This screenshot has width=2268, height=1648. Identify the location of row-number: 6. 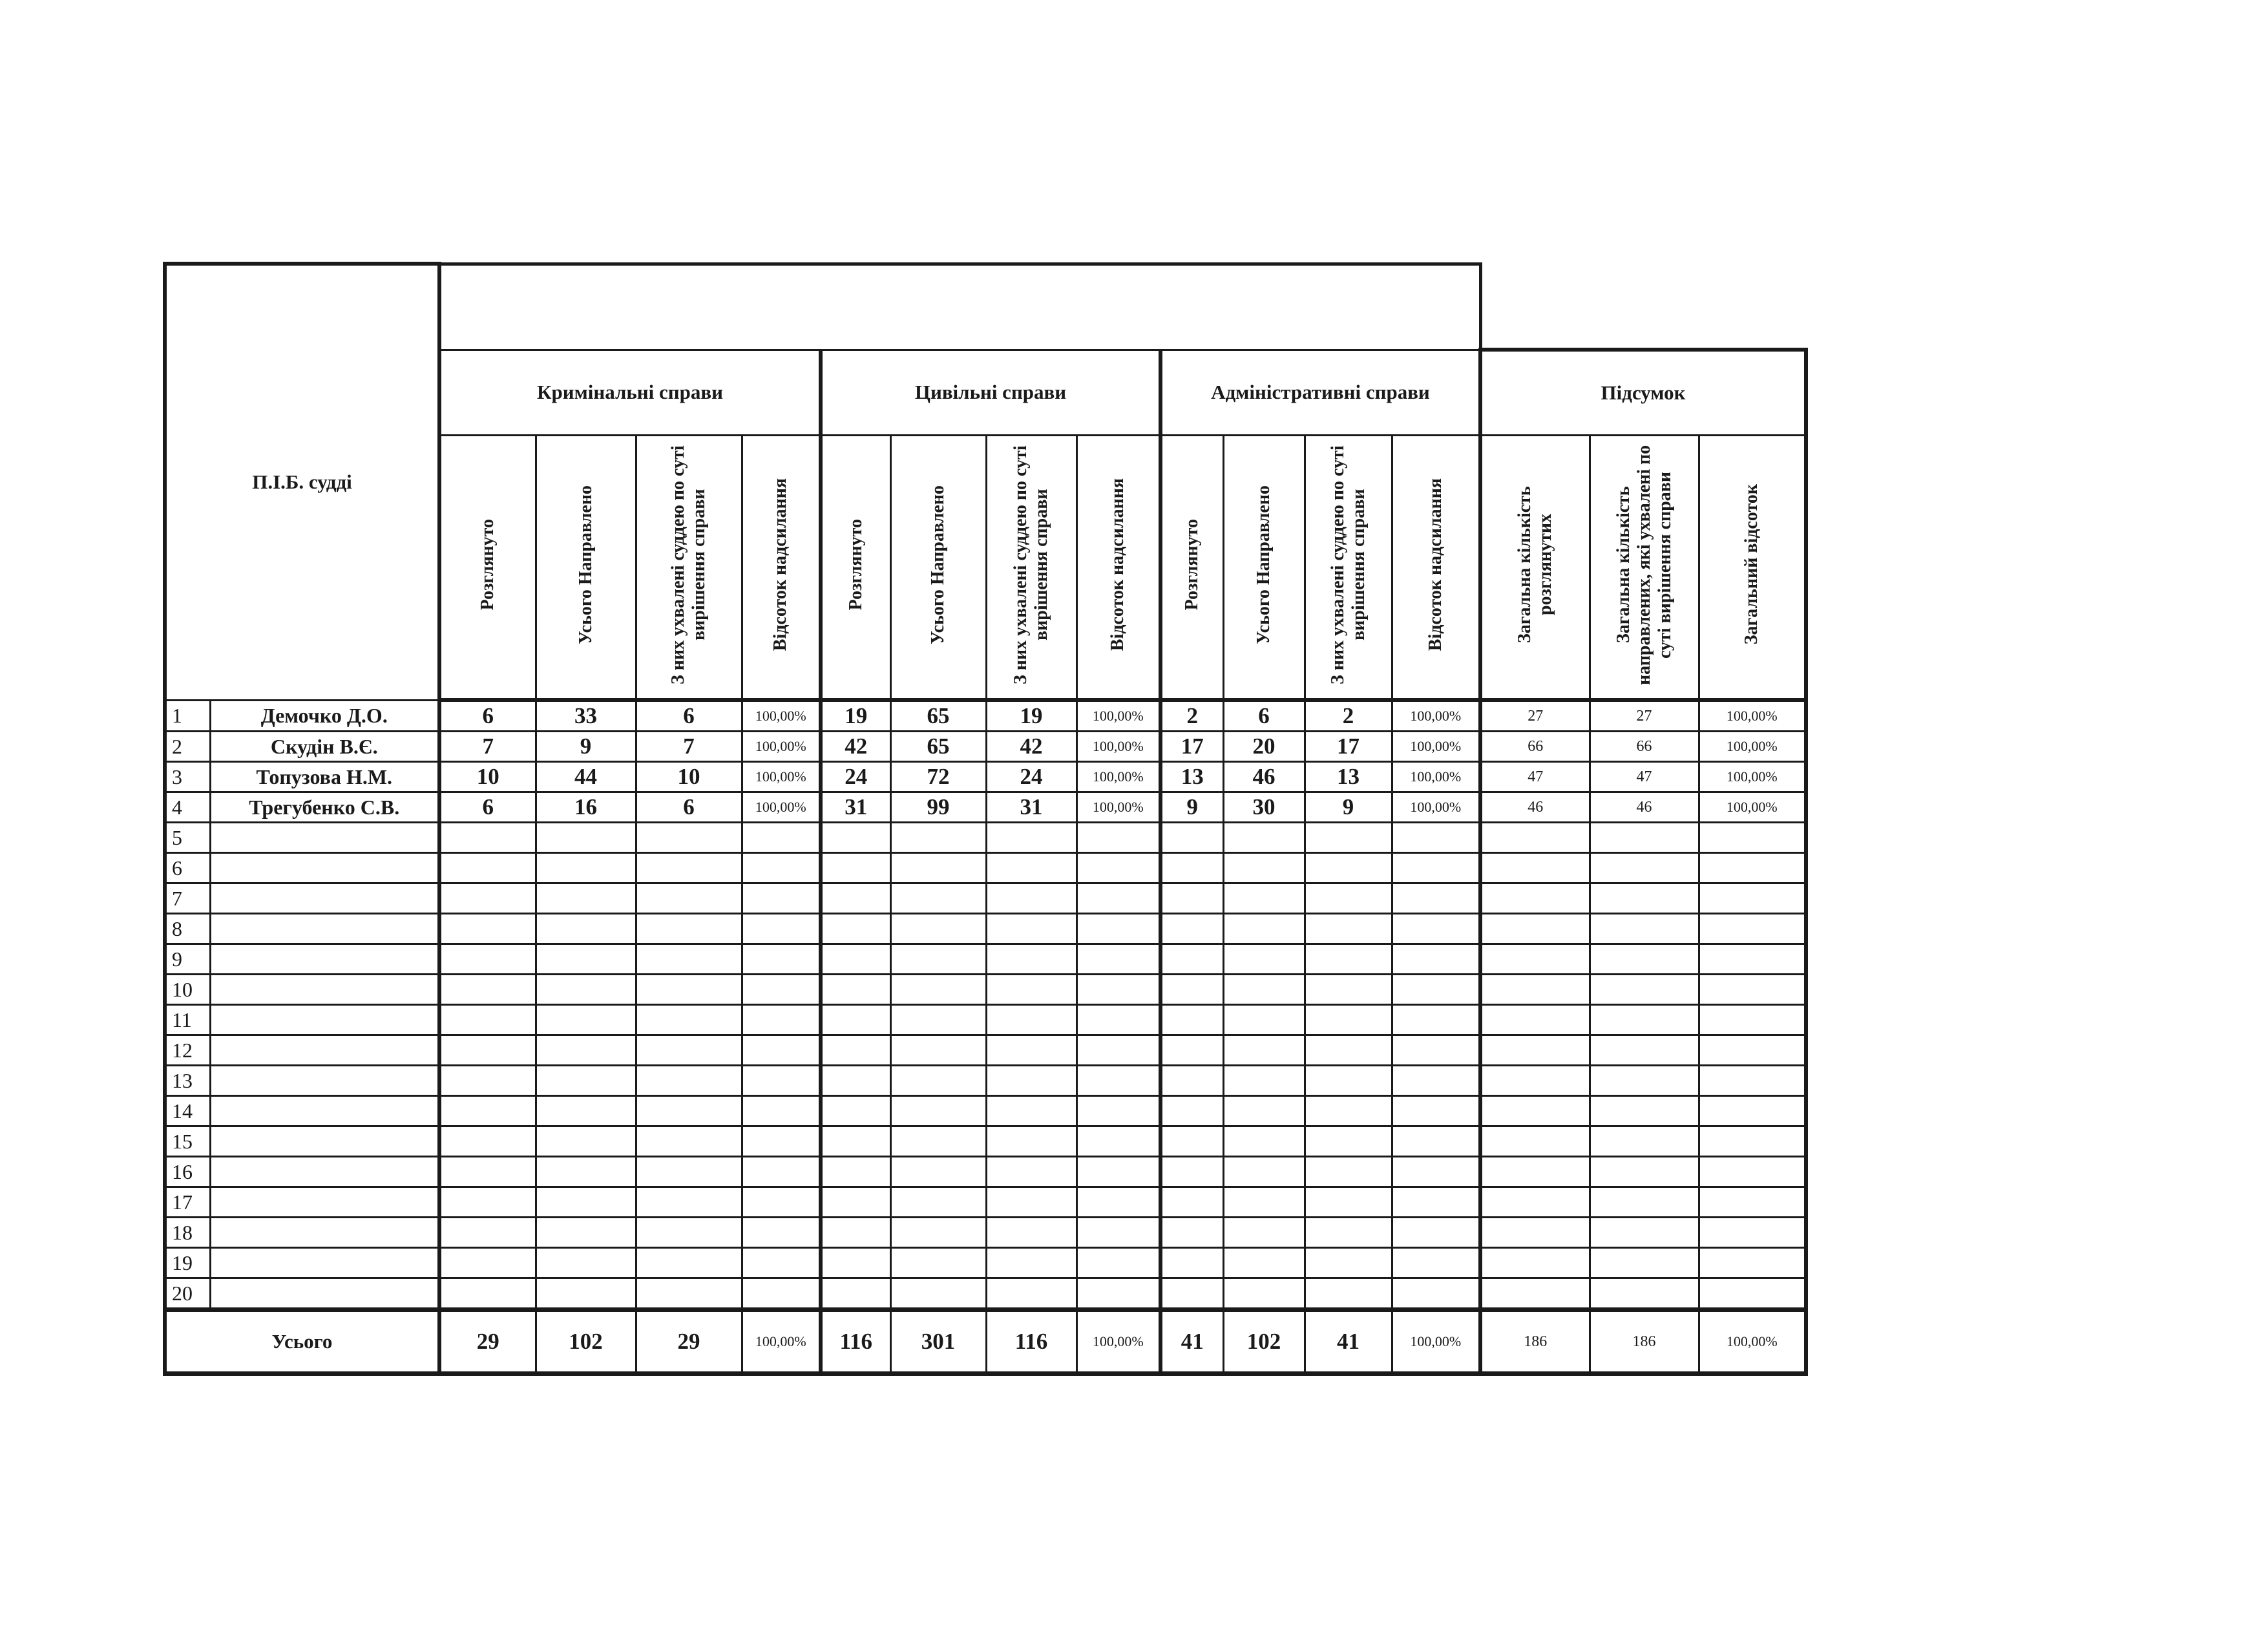
(187, 868).